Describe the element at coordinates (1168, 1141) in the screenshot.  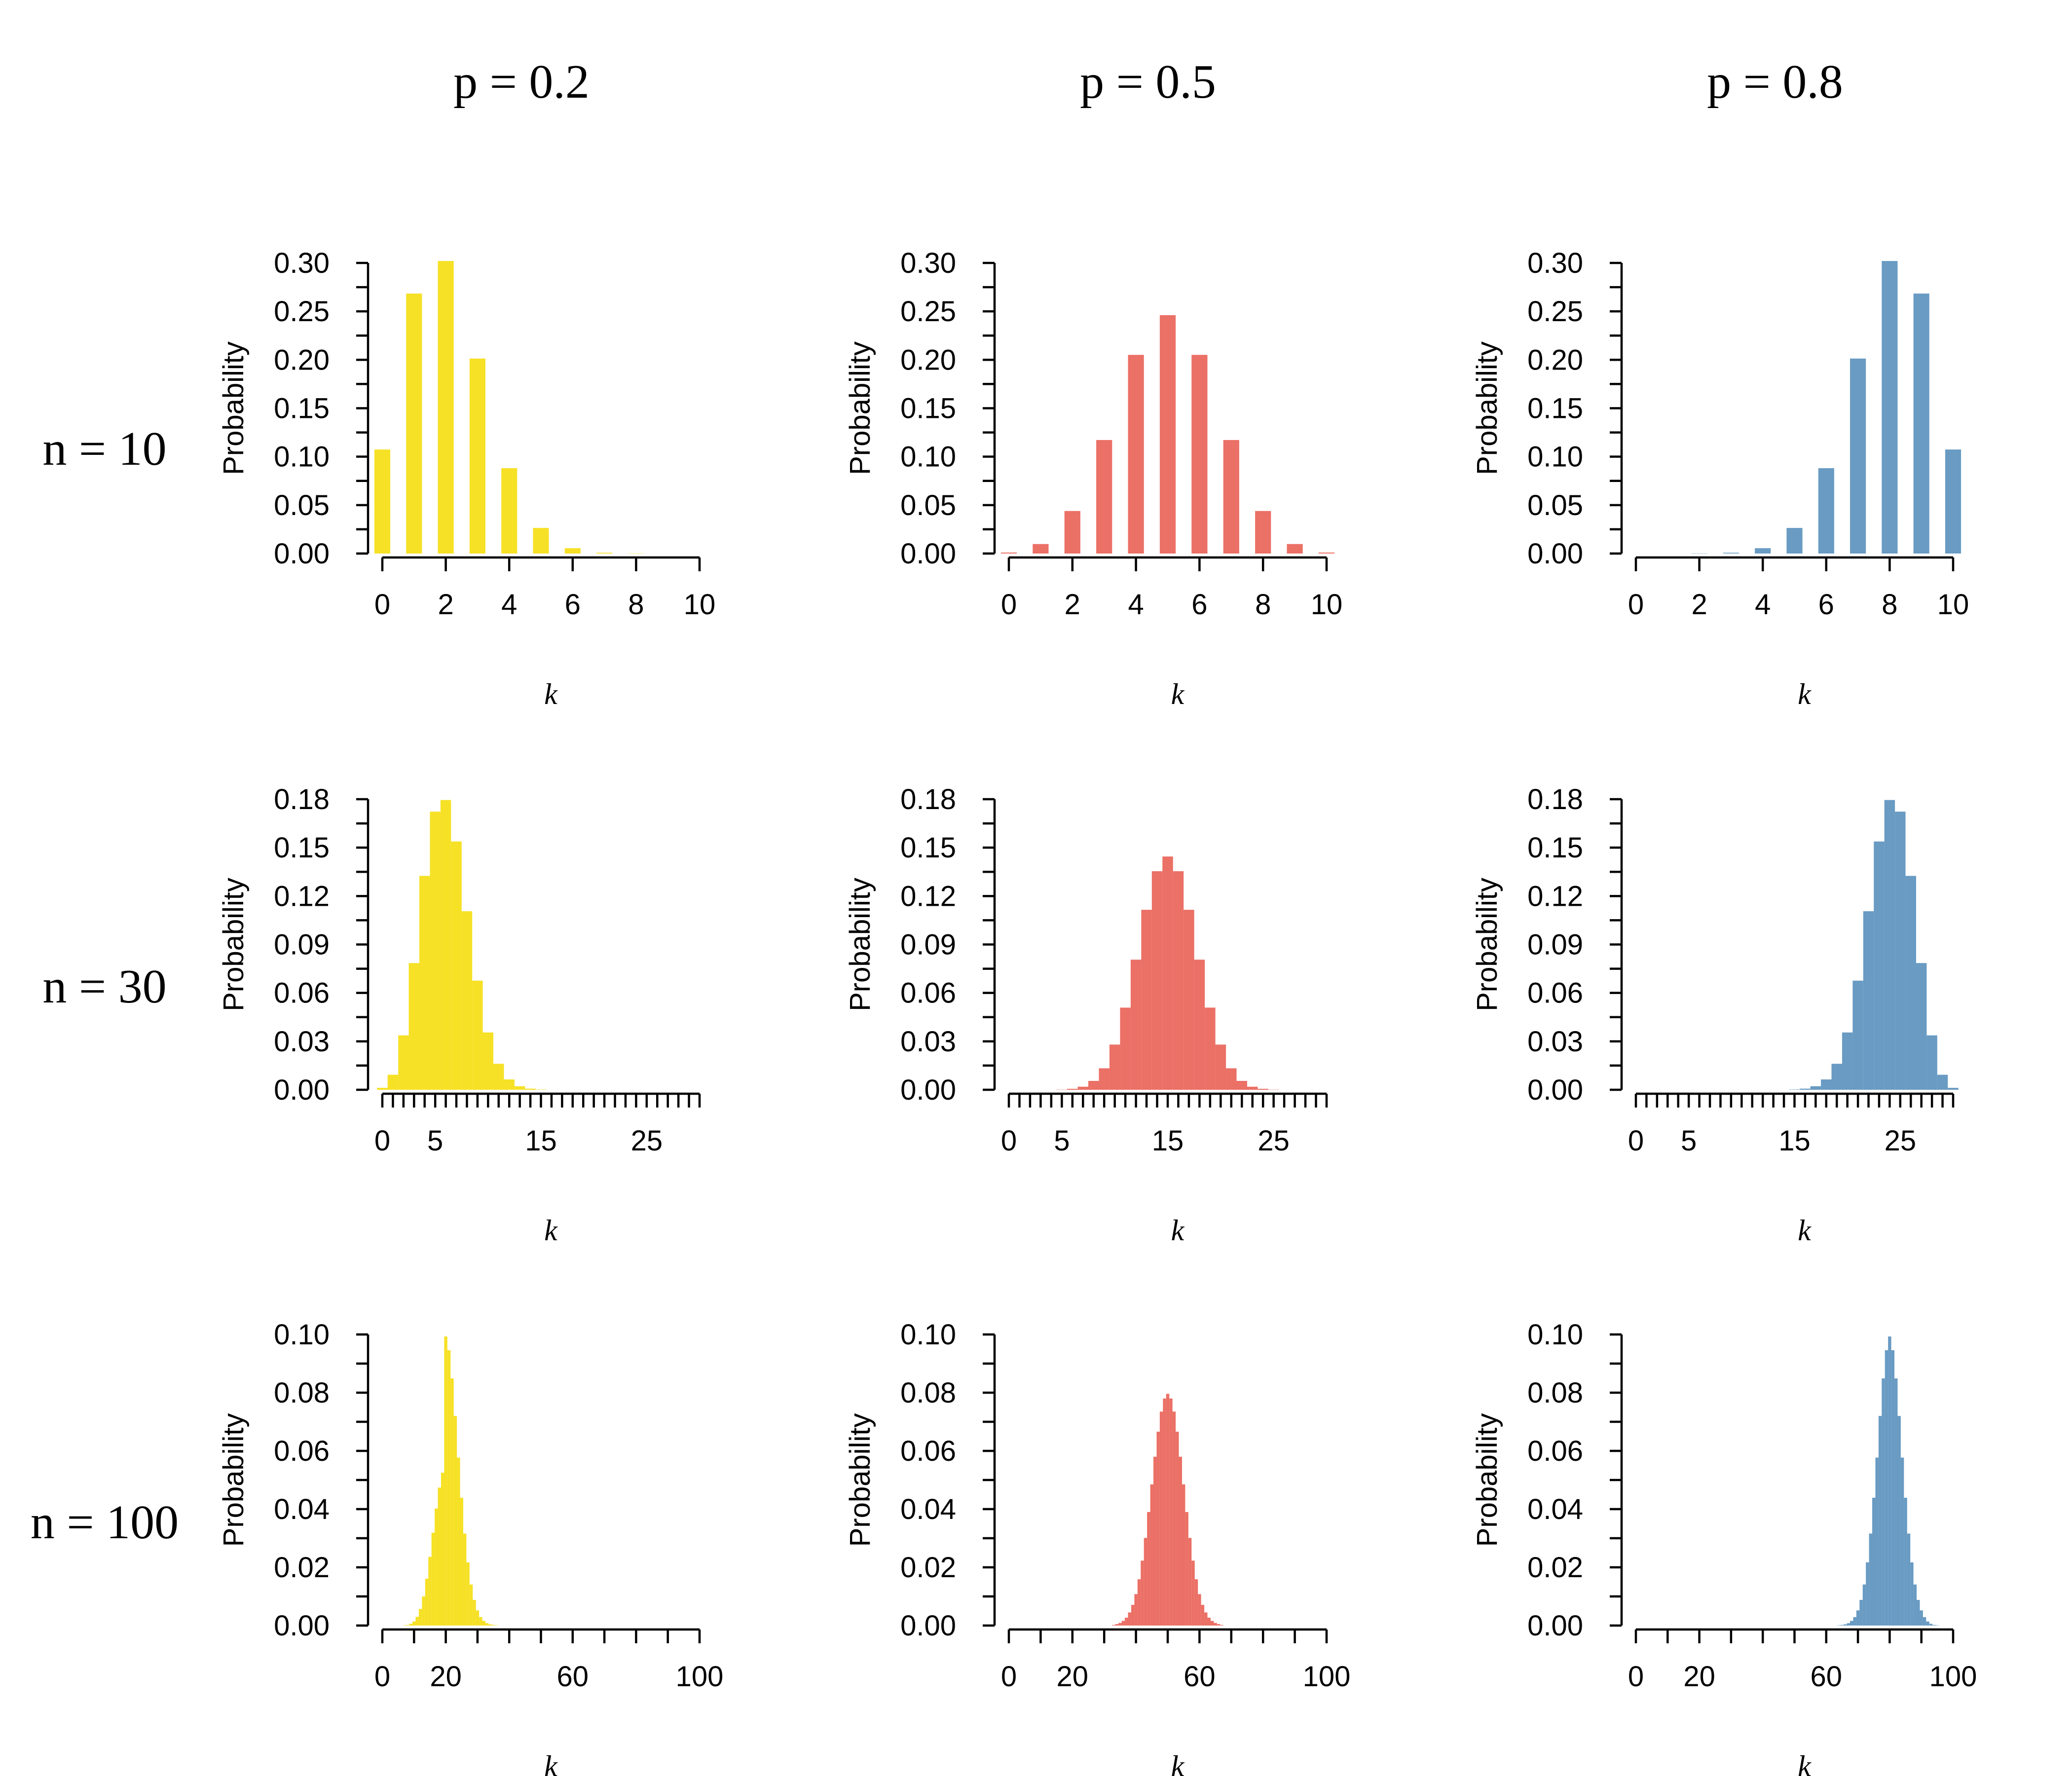
I see `x-tick-label: 15` at that location.